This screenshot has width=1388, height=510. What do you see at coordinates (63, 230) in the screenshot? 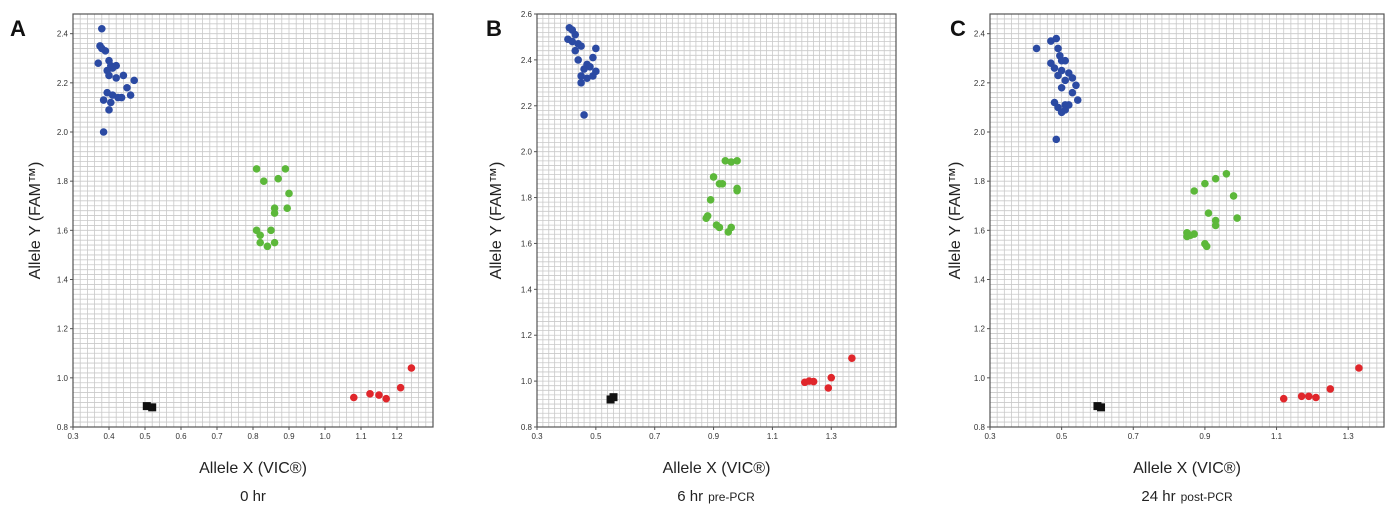
I see `y-tick-label: 1.6` at bounding box center [63, 230].